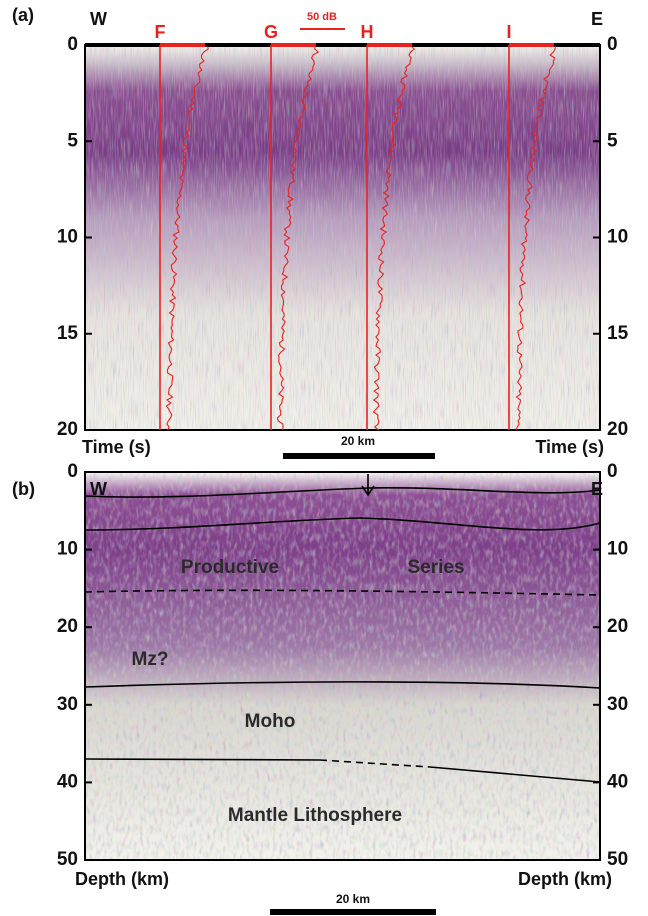  I want to click on annotation: Mz?, so click(150, 659).